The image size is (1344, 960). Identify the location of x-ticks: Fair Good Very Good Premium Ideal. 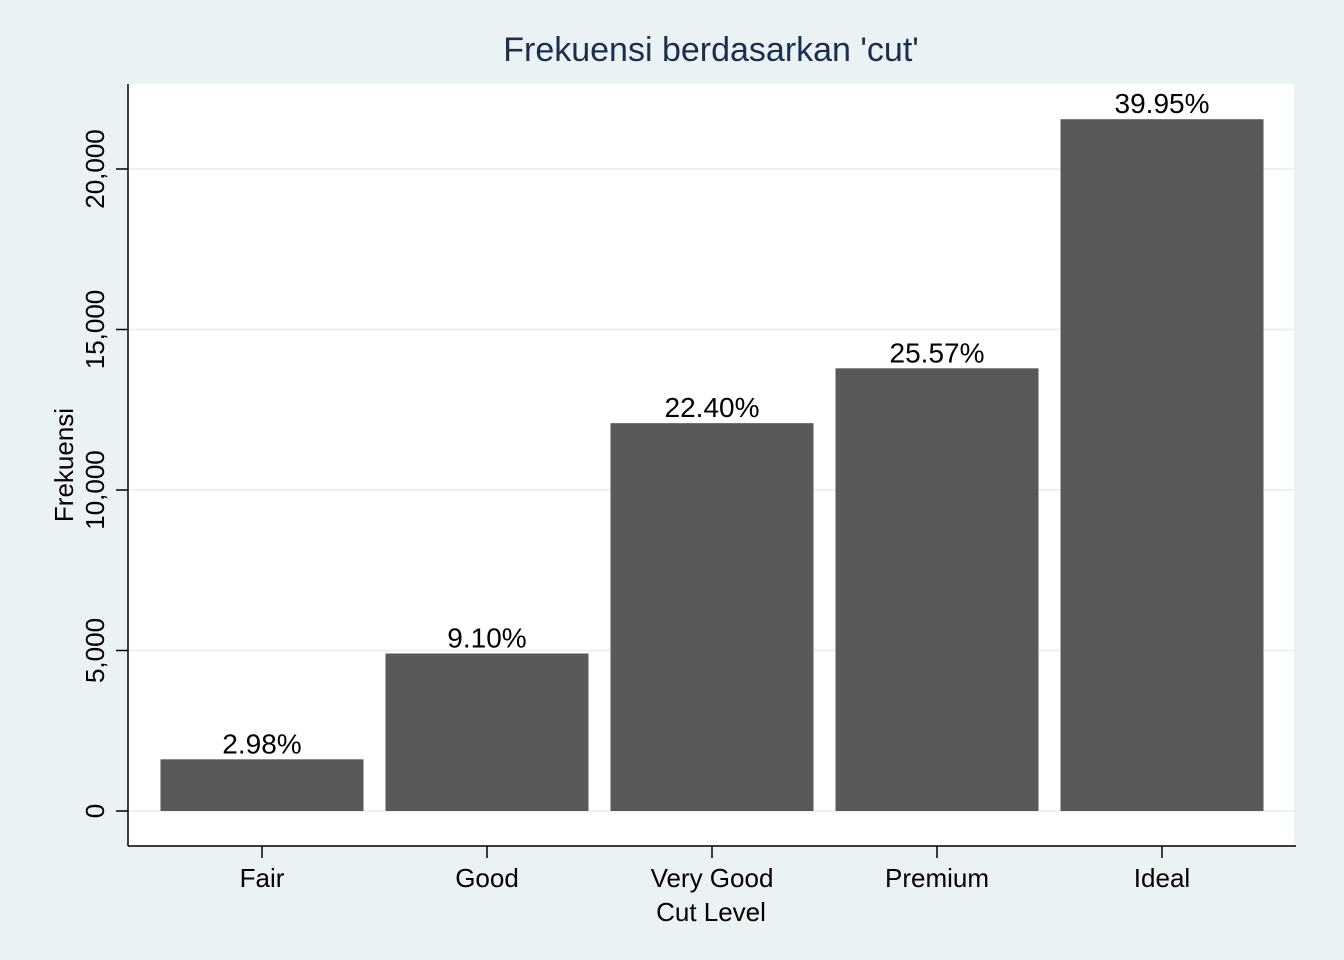
(715, 869).